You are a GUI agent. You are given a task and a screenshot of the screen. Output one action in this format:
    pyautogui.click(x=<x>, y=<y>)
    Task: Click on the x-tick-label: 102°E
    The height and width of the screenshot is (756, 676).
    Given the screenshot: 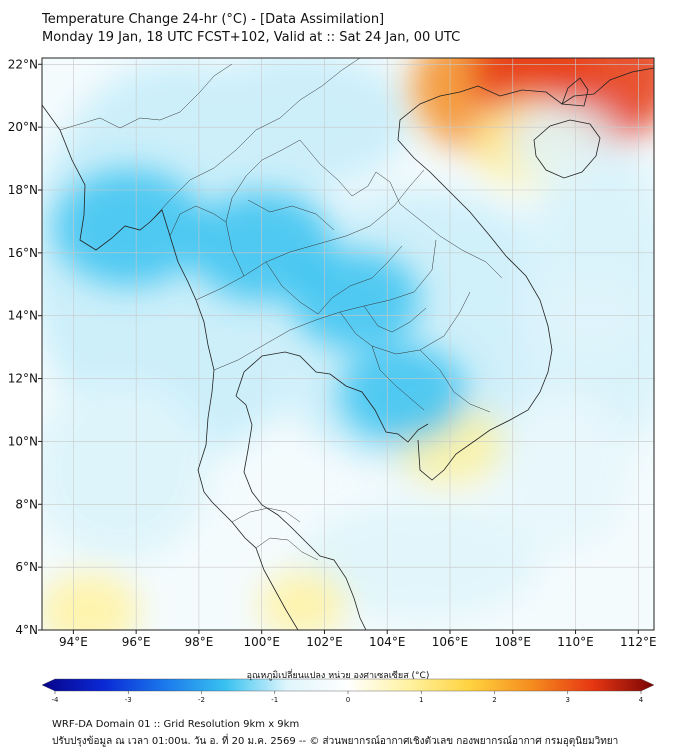 What is the action you would take?
    pyautogui.click(x=324, y=642)
    